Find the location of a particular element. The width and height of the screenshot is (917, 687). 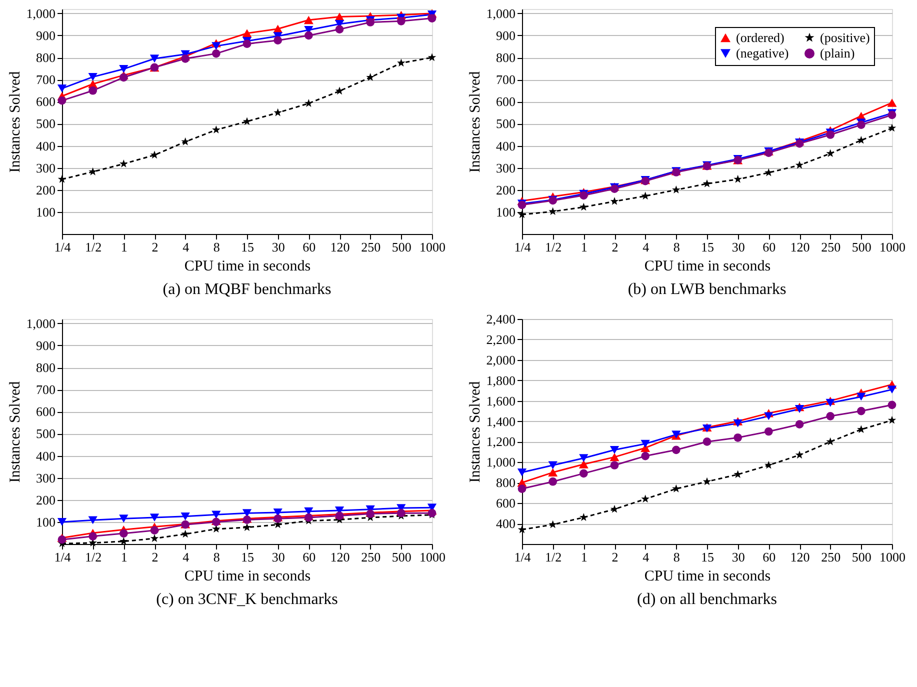

legend-label: (negative) is located at coordinates (762, 53).